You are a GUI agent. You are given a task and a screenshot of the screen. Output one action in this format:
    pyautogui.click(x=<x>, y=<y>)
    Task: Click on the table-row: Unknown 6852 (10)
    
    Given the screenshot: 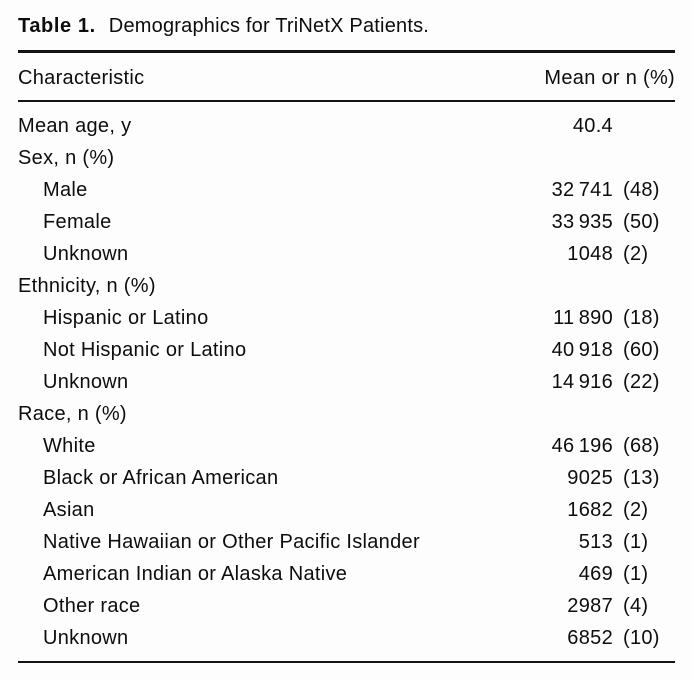 What is the action you would take?
    pyautogui.click(x=346, y=638)
    